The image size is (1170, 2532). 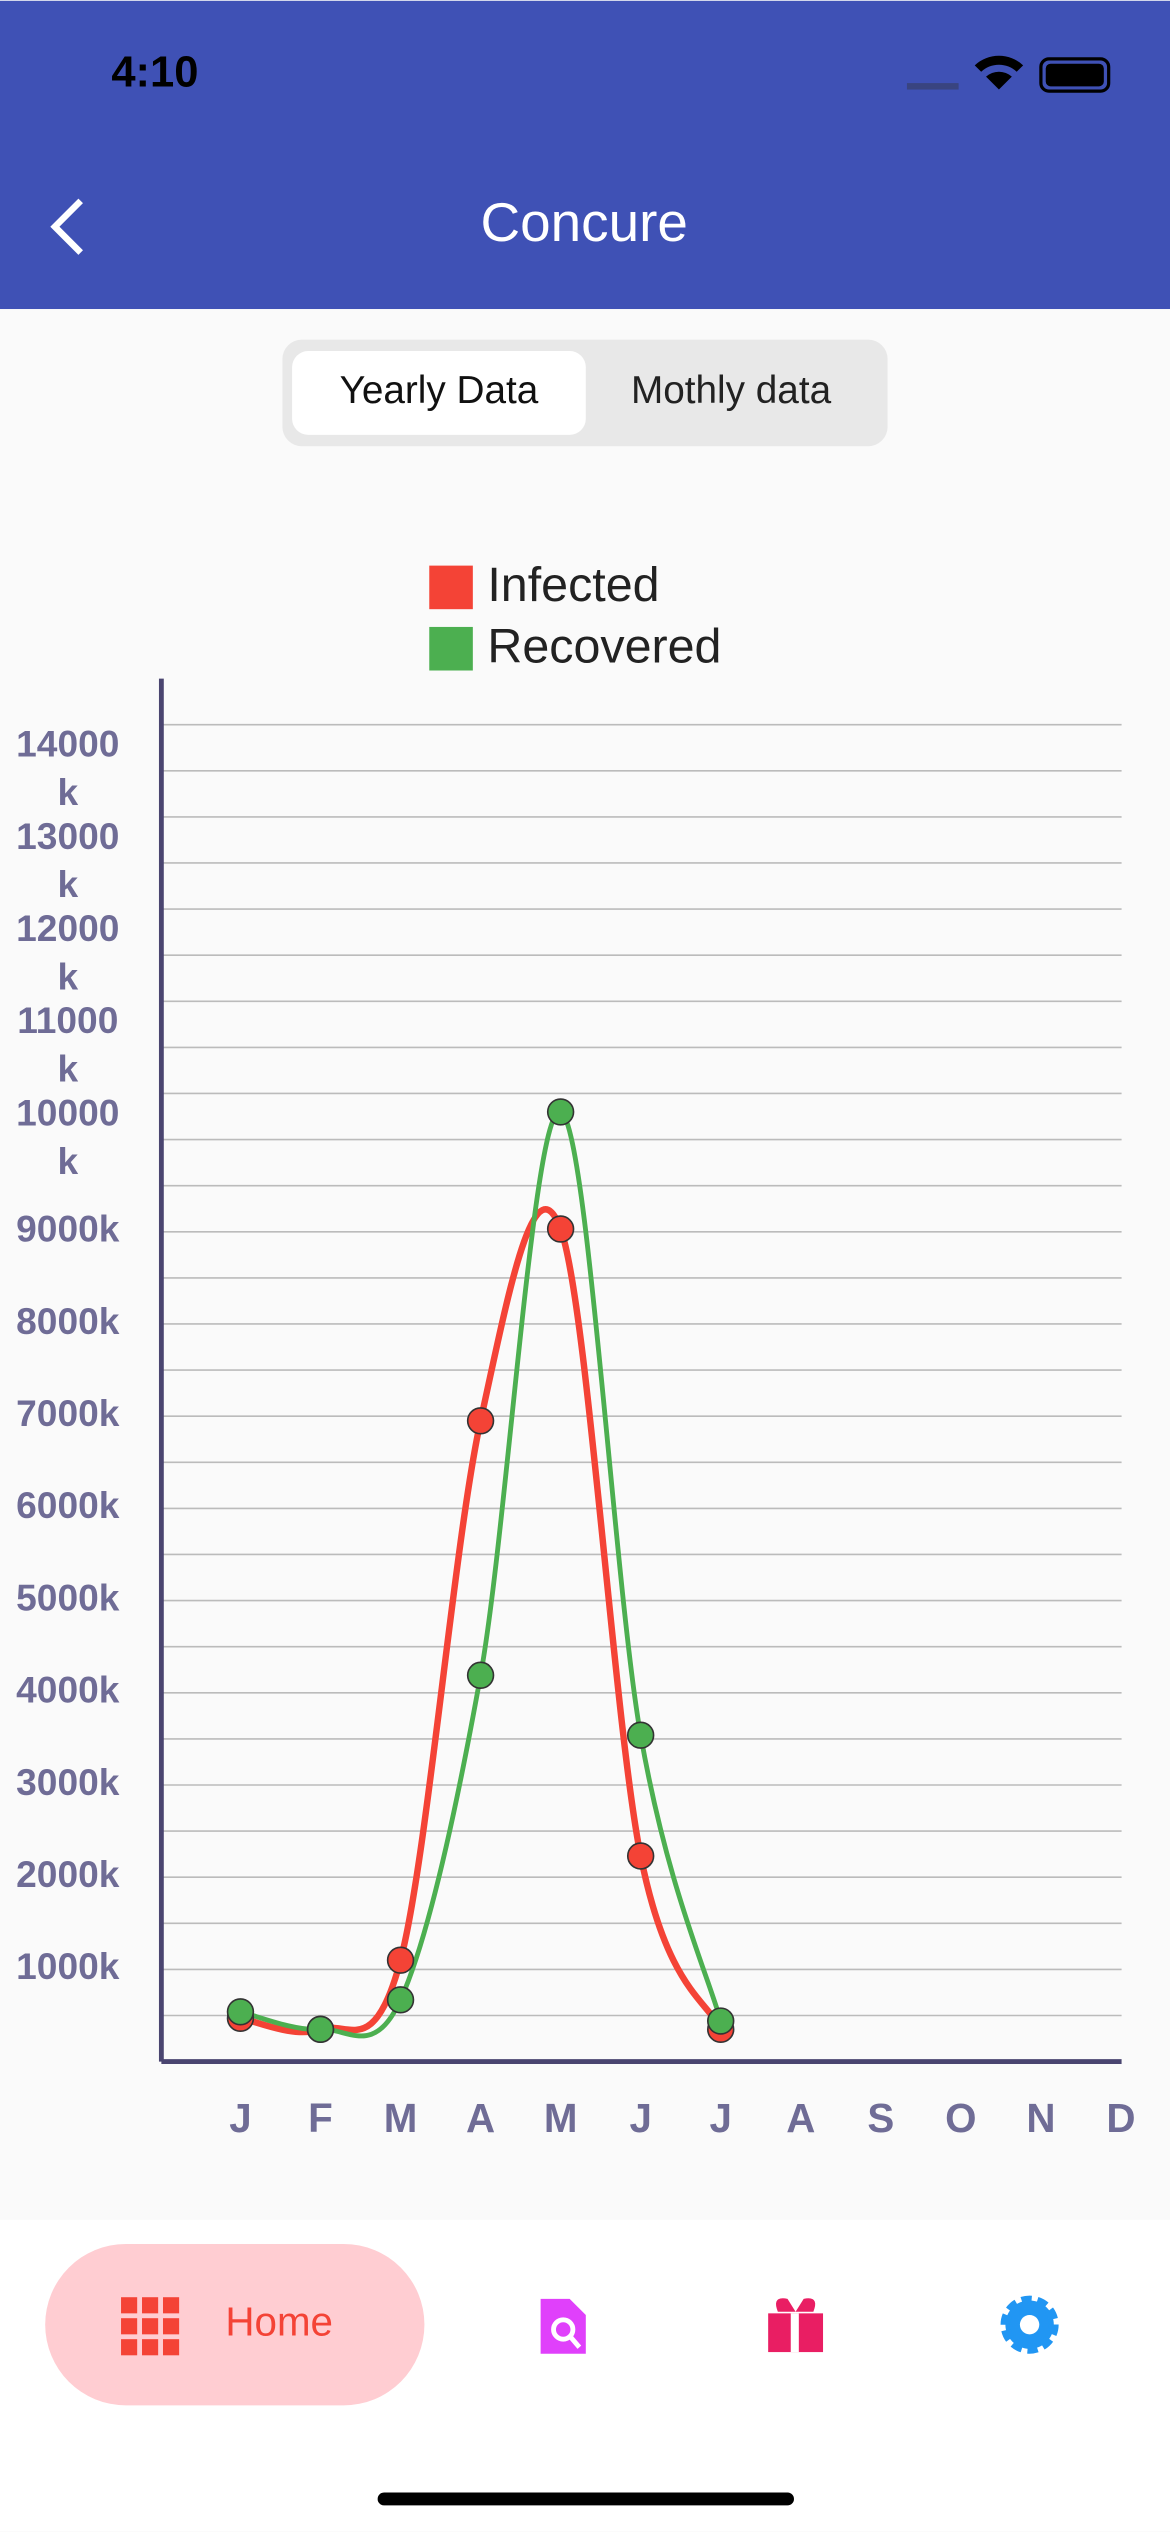 What do you see at coordinates (67, 1136) in the screenshot?
I see `y-tick-label: 10000 k` at bounding box center [67, 1136].